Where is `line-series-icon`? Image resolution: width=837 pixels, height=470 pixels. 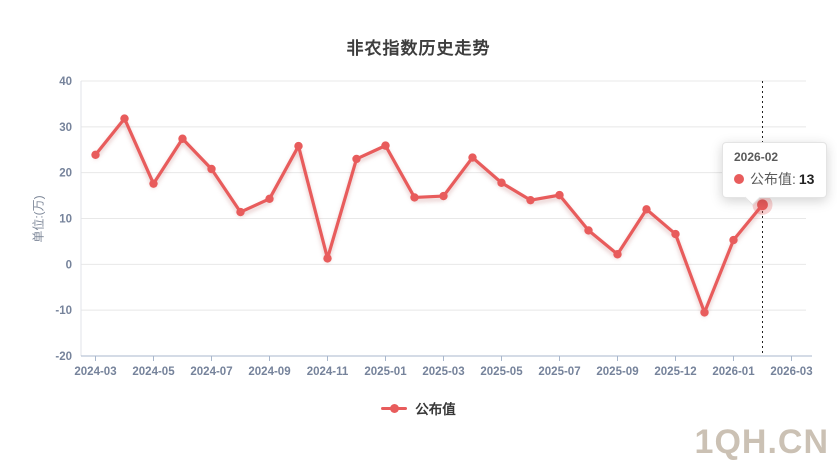 line-series-icon is located at coordinates (394, 408).